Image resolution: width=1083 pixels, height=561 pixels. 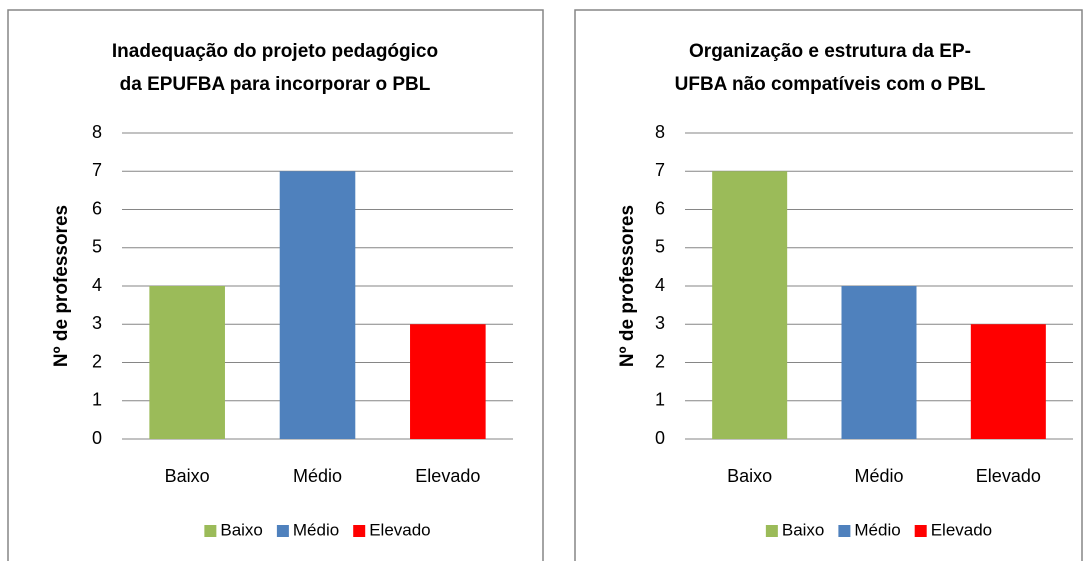 What do you see at coordinates (830, 51) in the screenshot?
I see `chart-title: Organização e estrutura da EP-` at bounding box center [830, 51].